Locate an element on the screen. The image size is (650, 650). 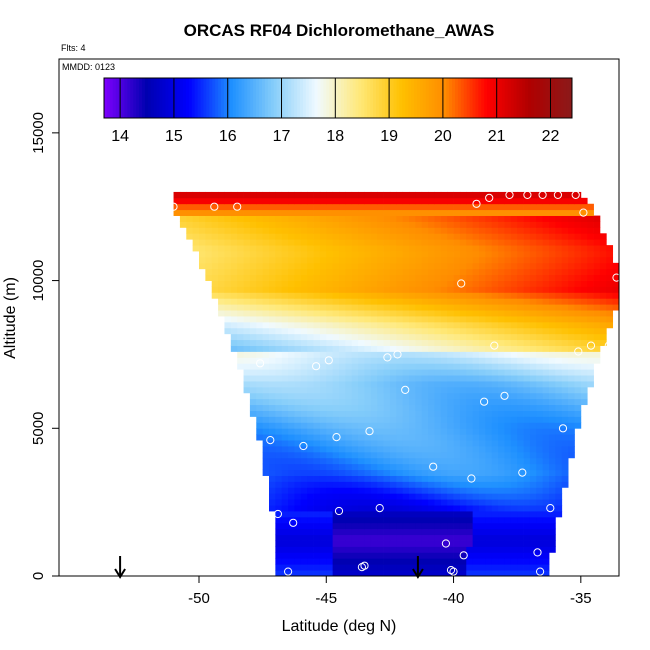
x-tick-label: -45 is located at coordinates (326, 598).